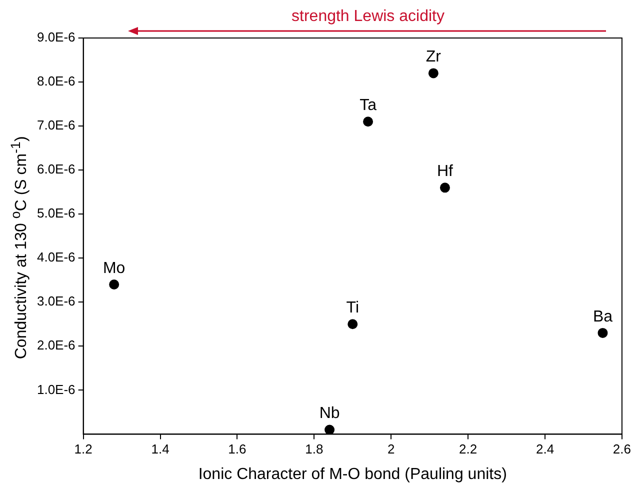 The height and width of the screenshot is (496, 642). I want to click on x-tick-label: 1.6, so click(237, 449).